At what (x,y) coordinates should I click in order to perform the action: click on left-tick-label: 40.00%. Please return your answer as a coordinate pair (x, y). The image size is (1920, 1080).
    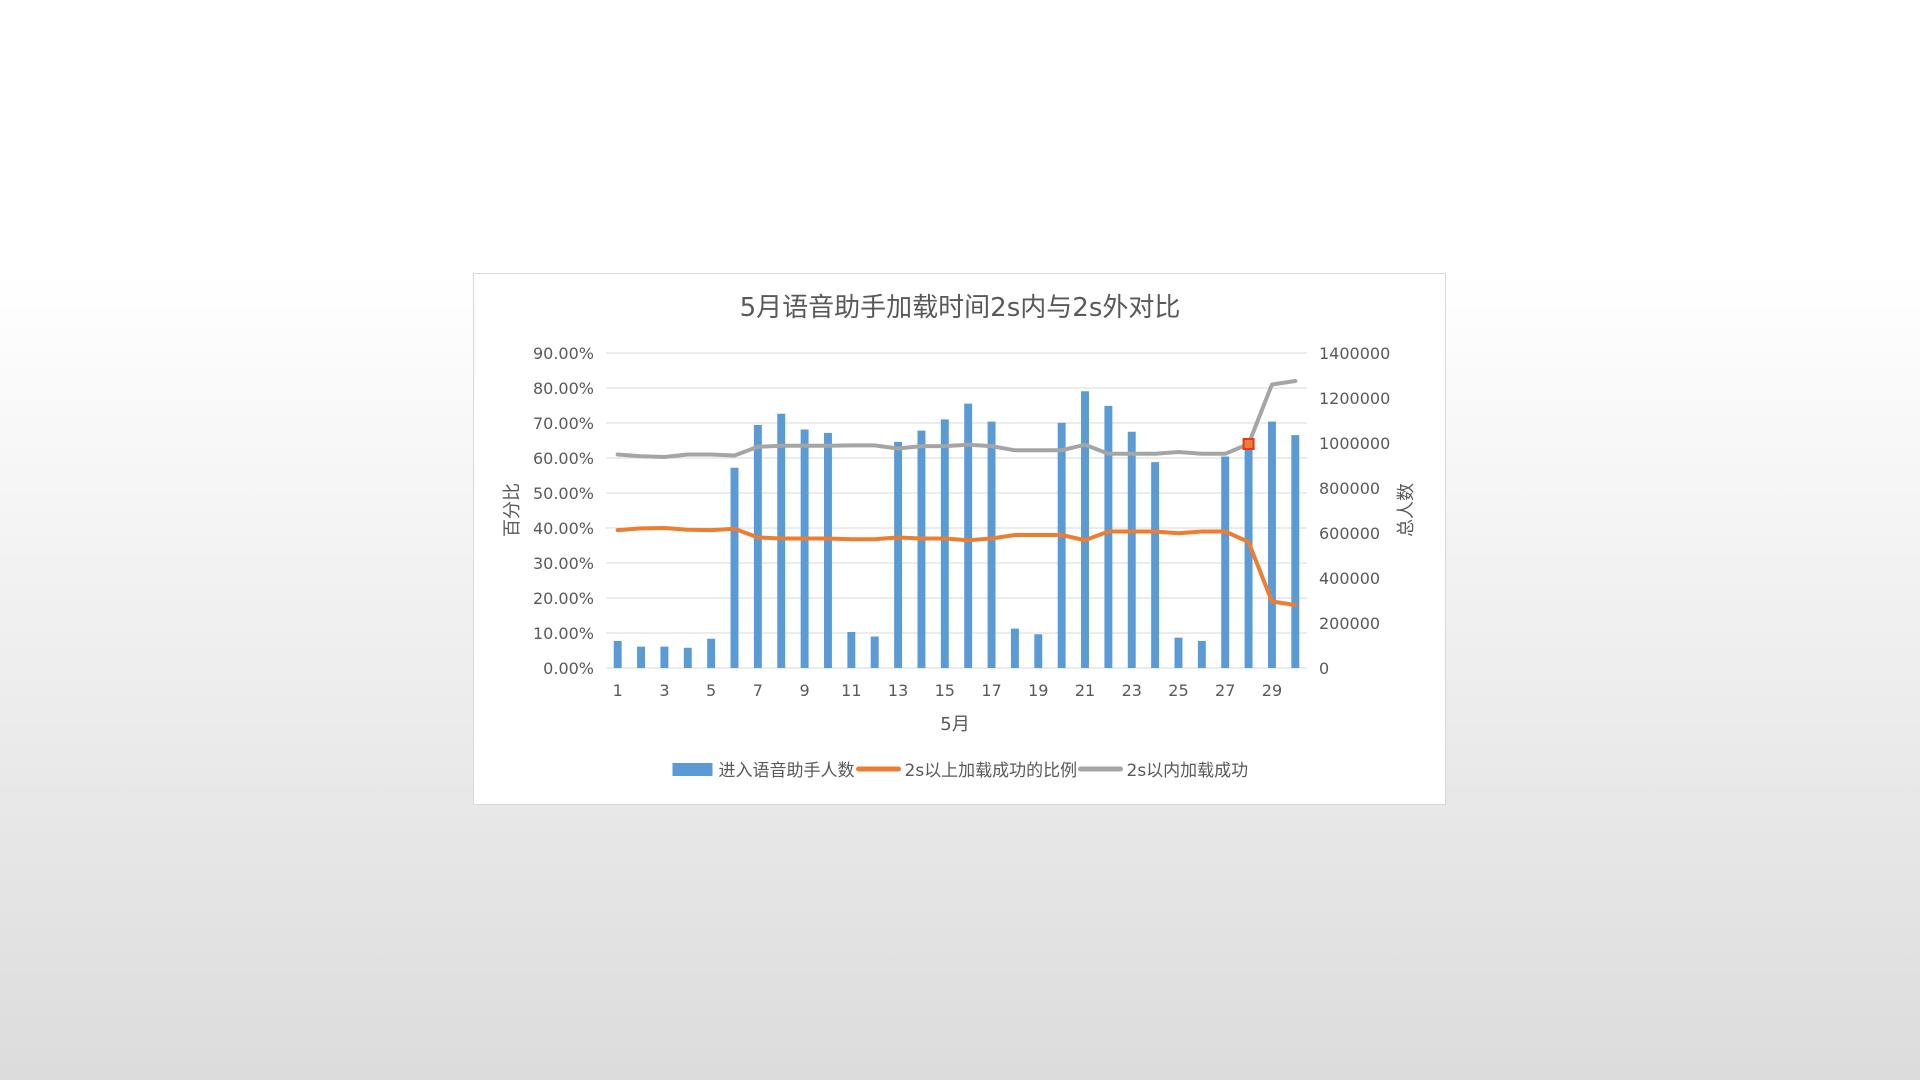
    Looking at the image, I should click on (563, 528).